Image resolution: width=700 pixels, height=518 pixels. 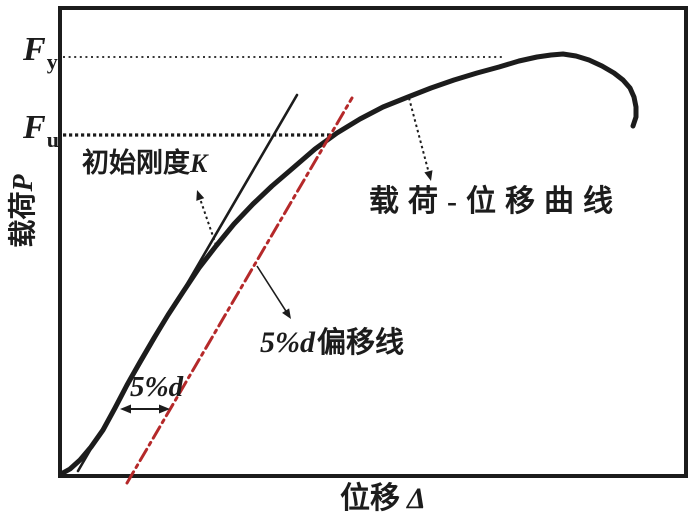 What do you see at coordinates (361, 343) in the screenshot?
I see `offset-line-text: 偏移线` at bounding box center [361, 343].